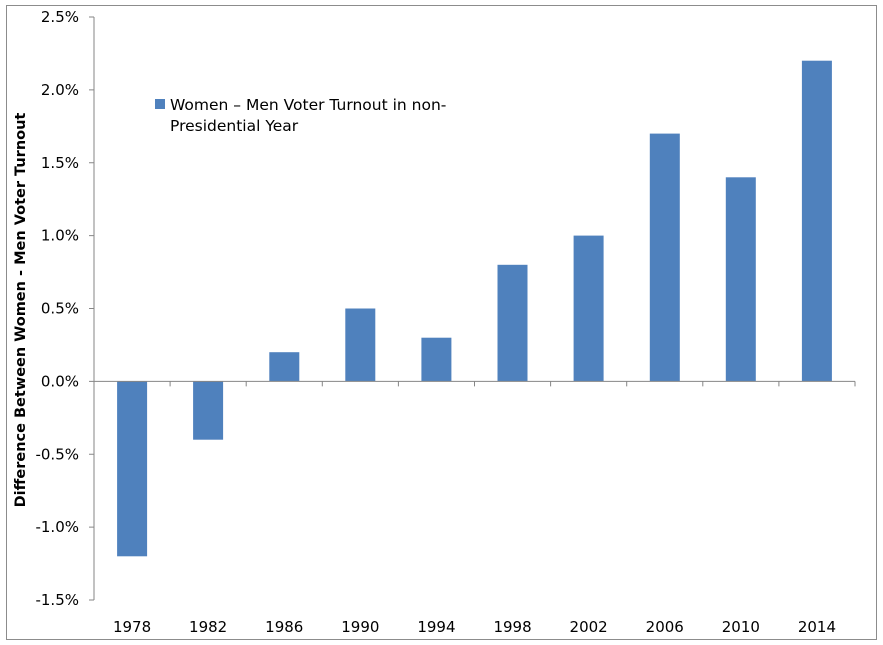 Image resolution: width=883 pixels, height=645 pixels. Describe the element at coordinates (57, 527) in the screenshot. I see `y-tick-label: -1.0%` at that location.